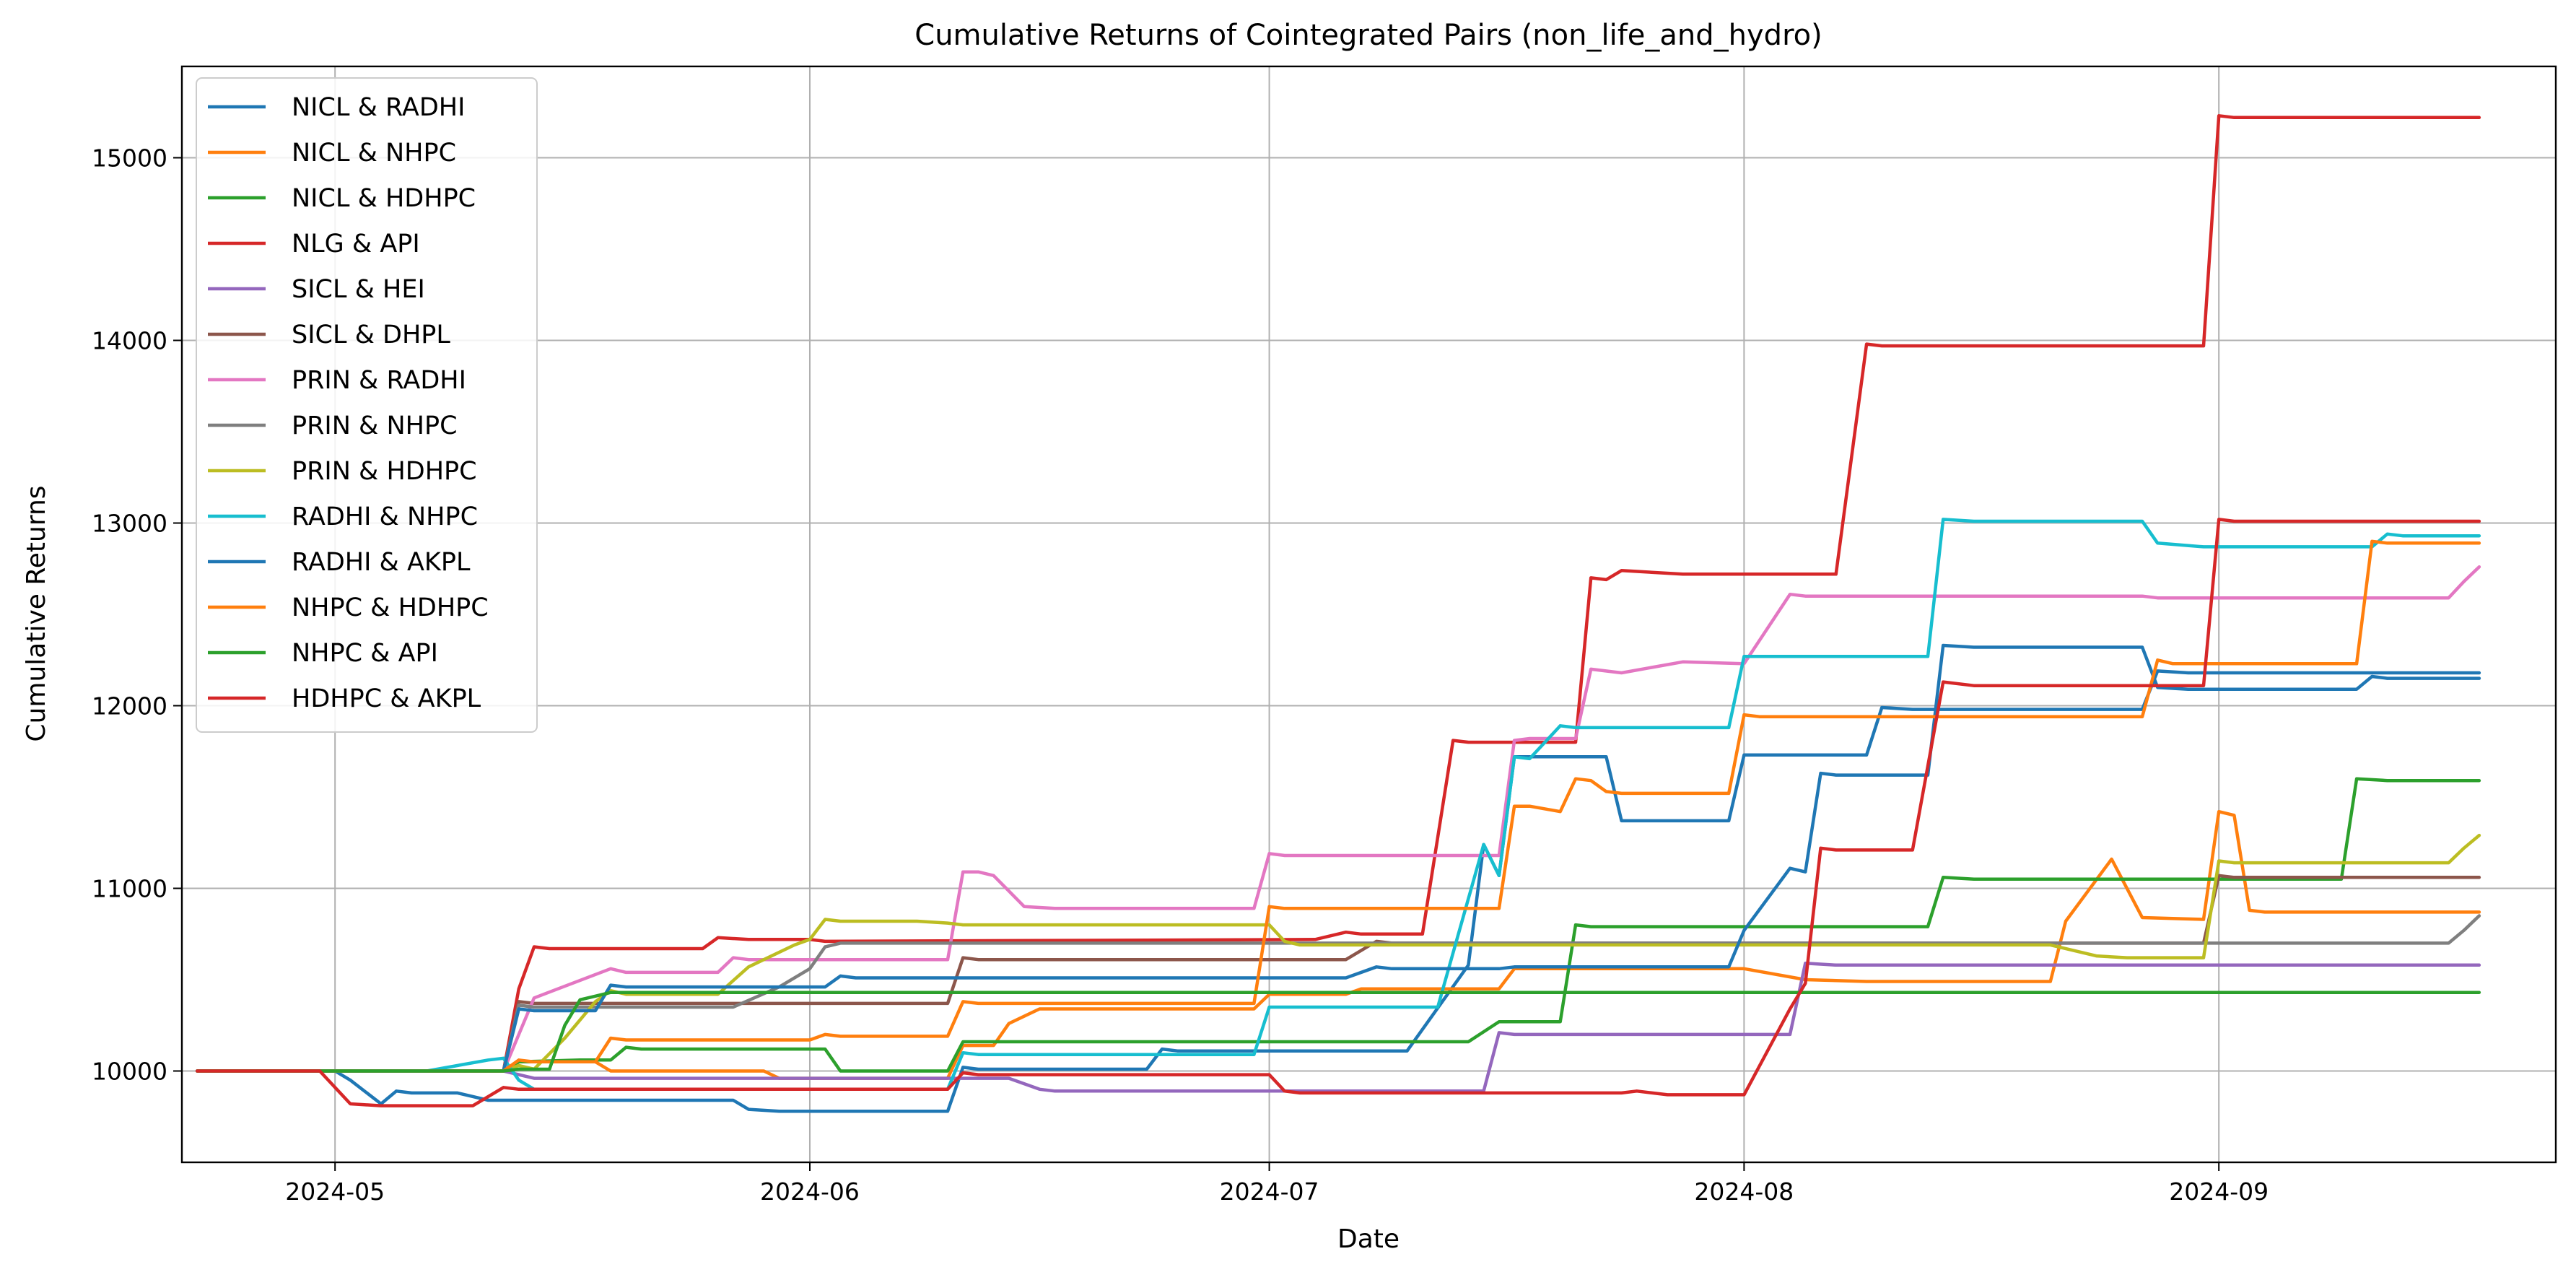  I want to click on legend-label: RADHI & AKPL, so click(381, 562).